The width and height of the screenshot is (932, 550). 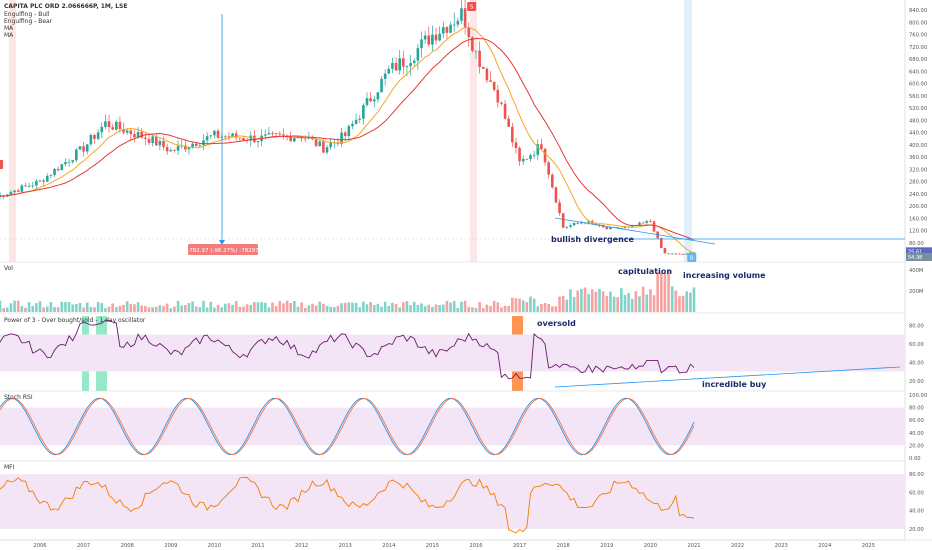 I want to click on time-tick-label: 2006, so click(x=39, y=546).